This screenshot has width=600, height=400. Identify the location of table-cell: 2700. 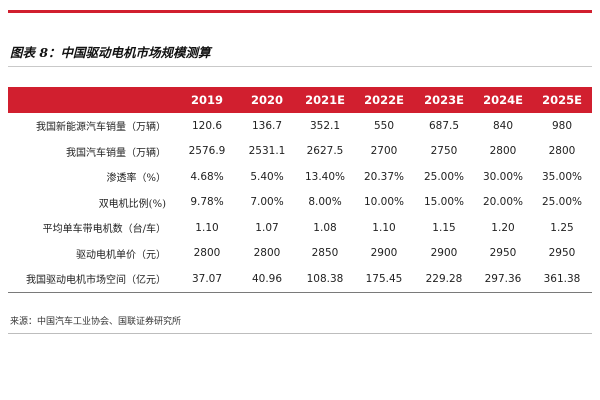
(384, 151).